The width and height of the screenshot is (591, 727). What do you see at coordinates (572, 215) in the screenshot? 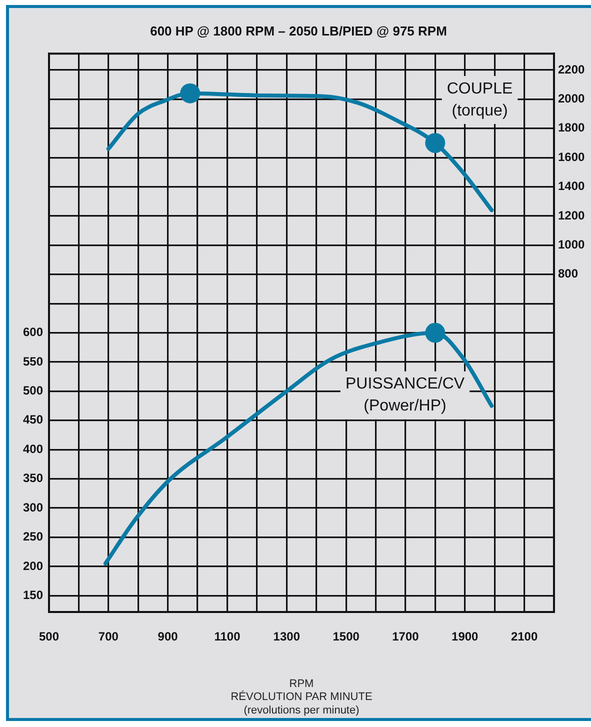
I see `y2-tick-label: 1200` at bounding box center [572, 215].